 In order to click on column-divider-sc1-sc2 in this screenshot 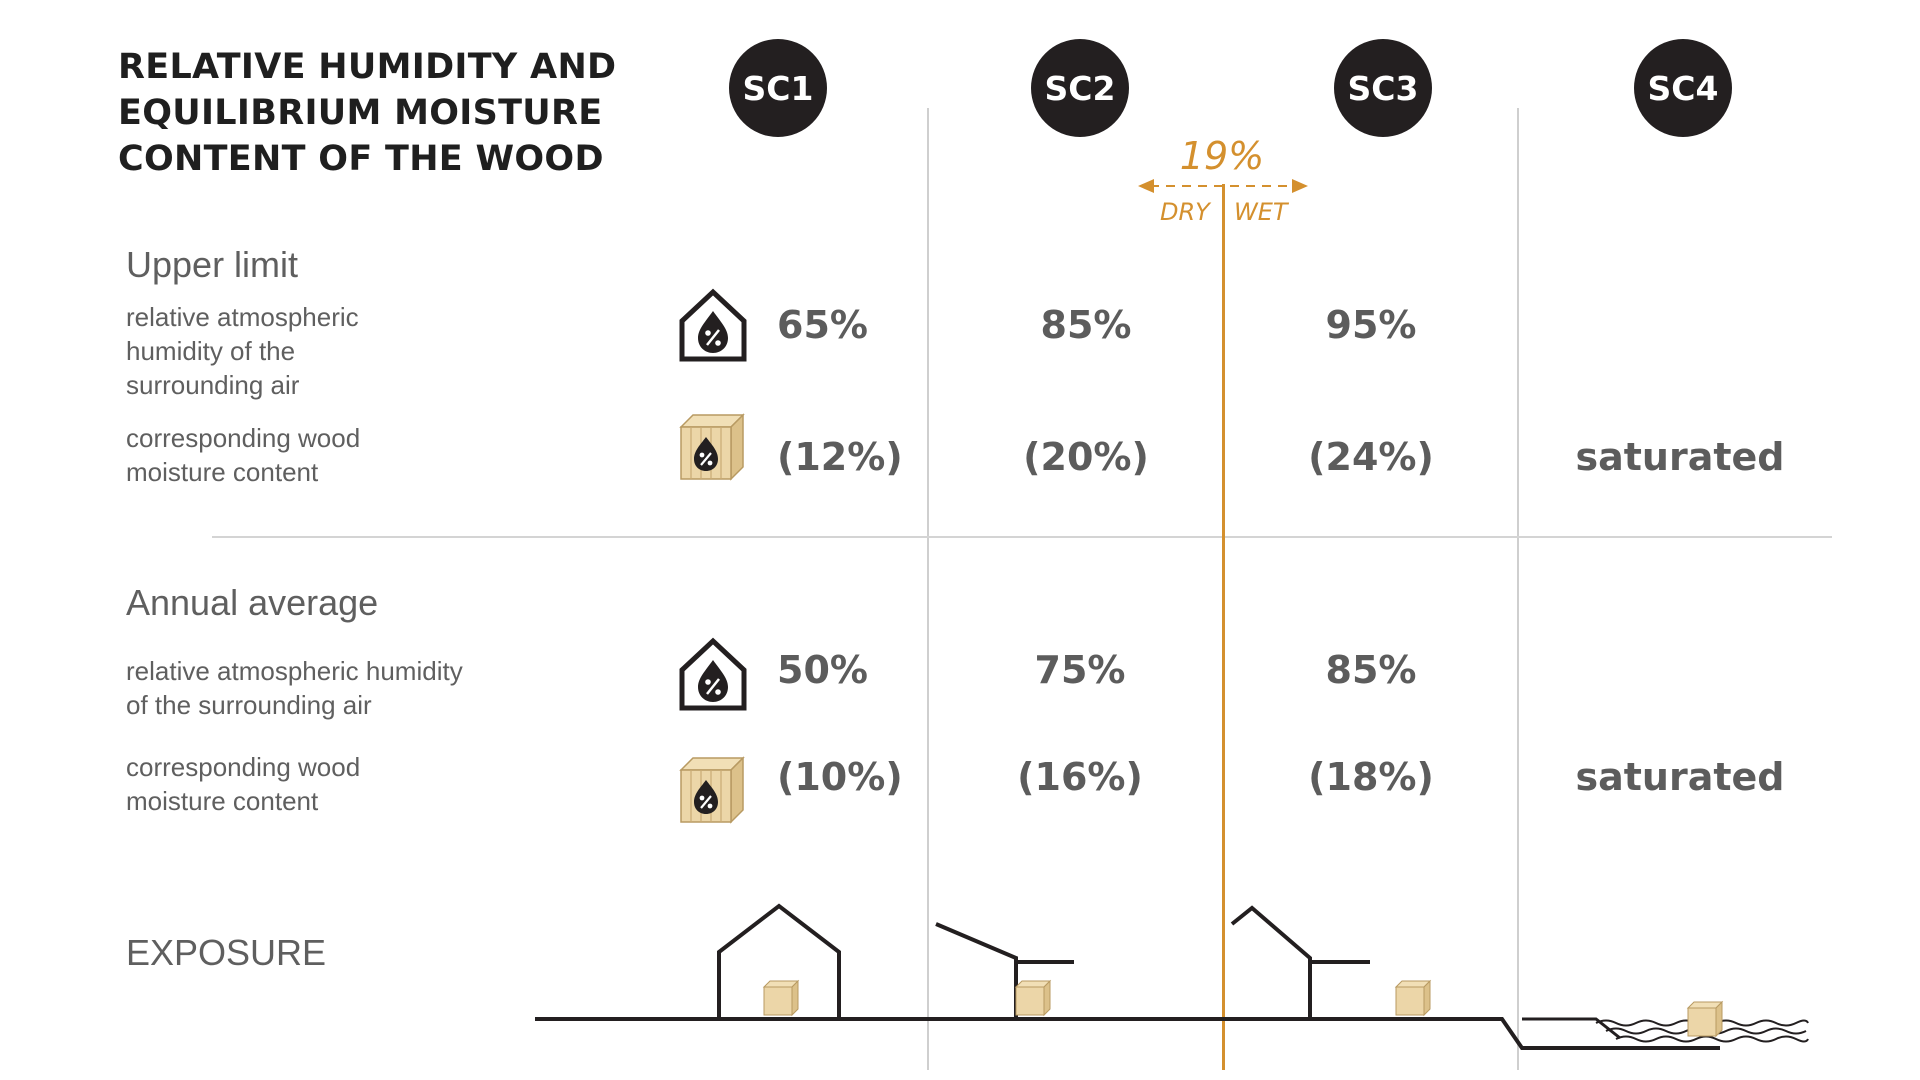, I will do `click(928, 589)`.